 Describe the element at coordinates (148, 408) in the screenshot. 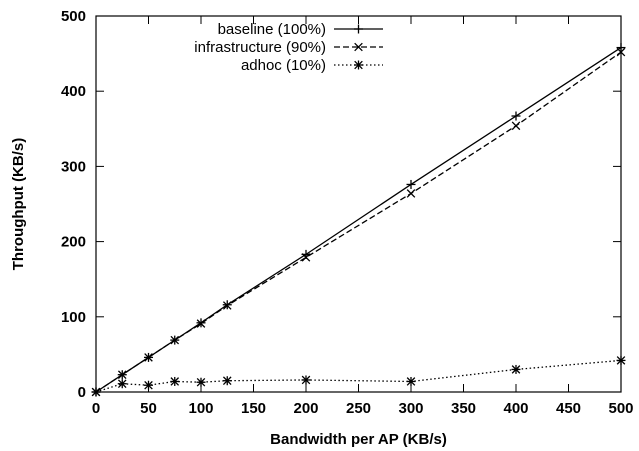

I see `x-tick-label: 50` at that location.